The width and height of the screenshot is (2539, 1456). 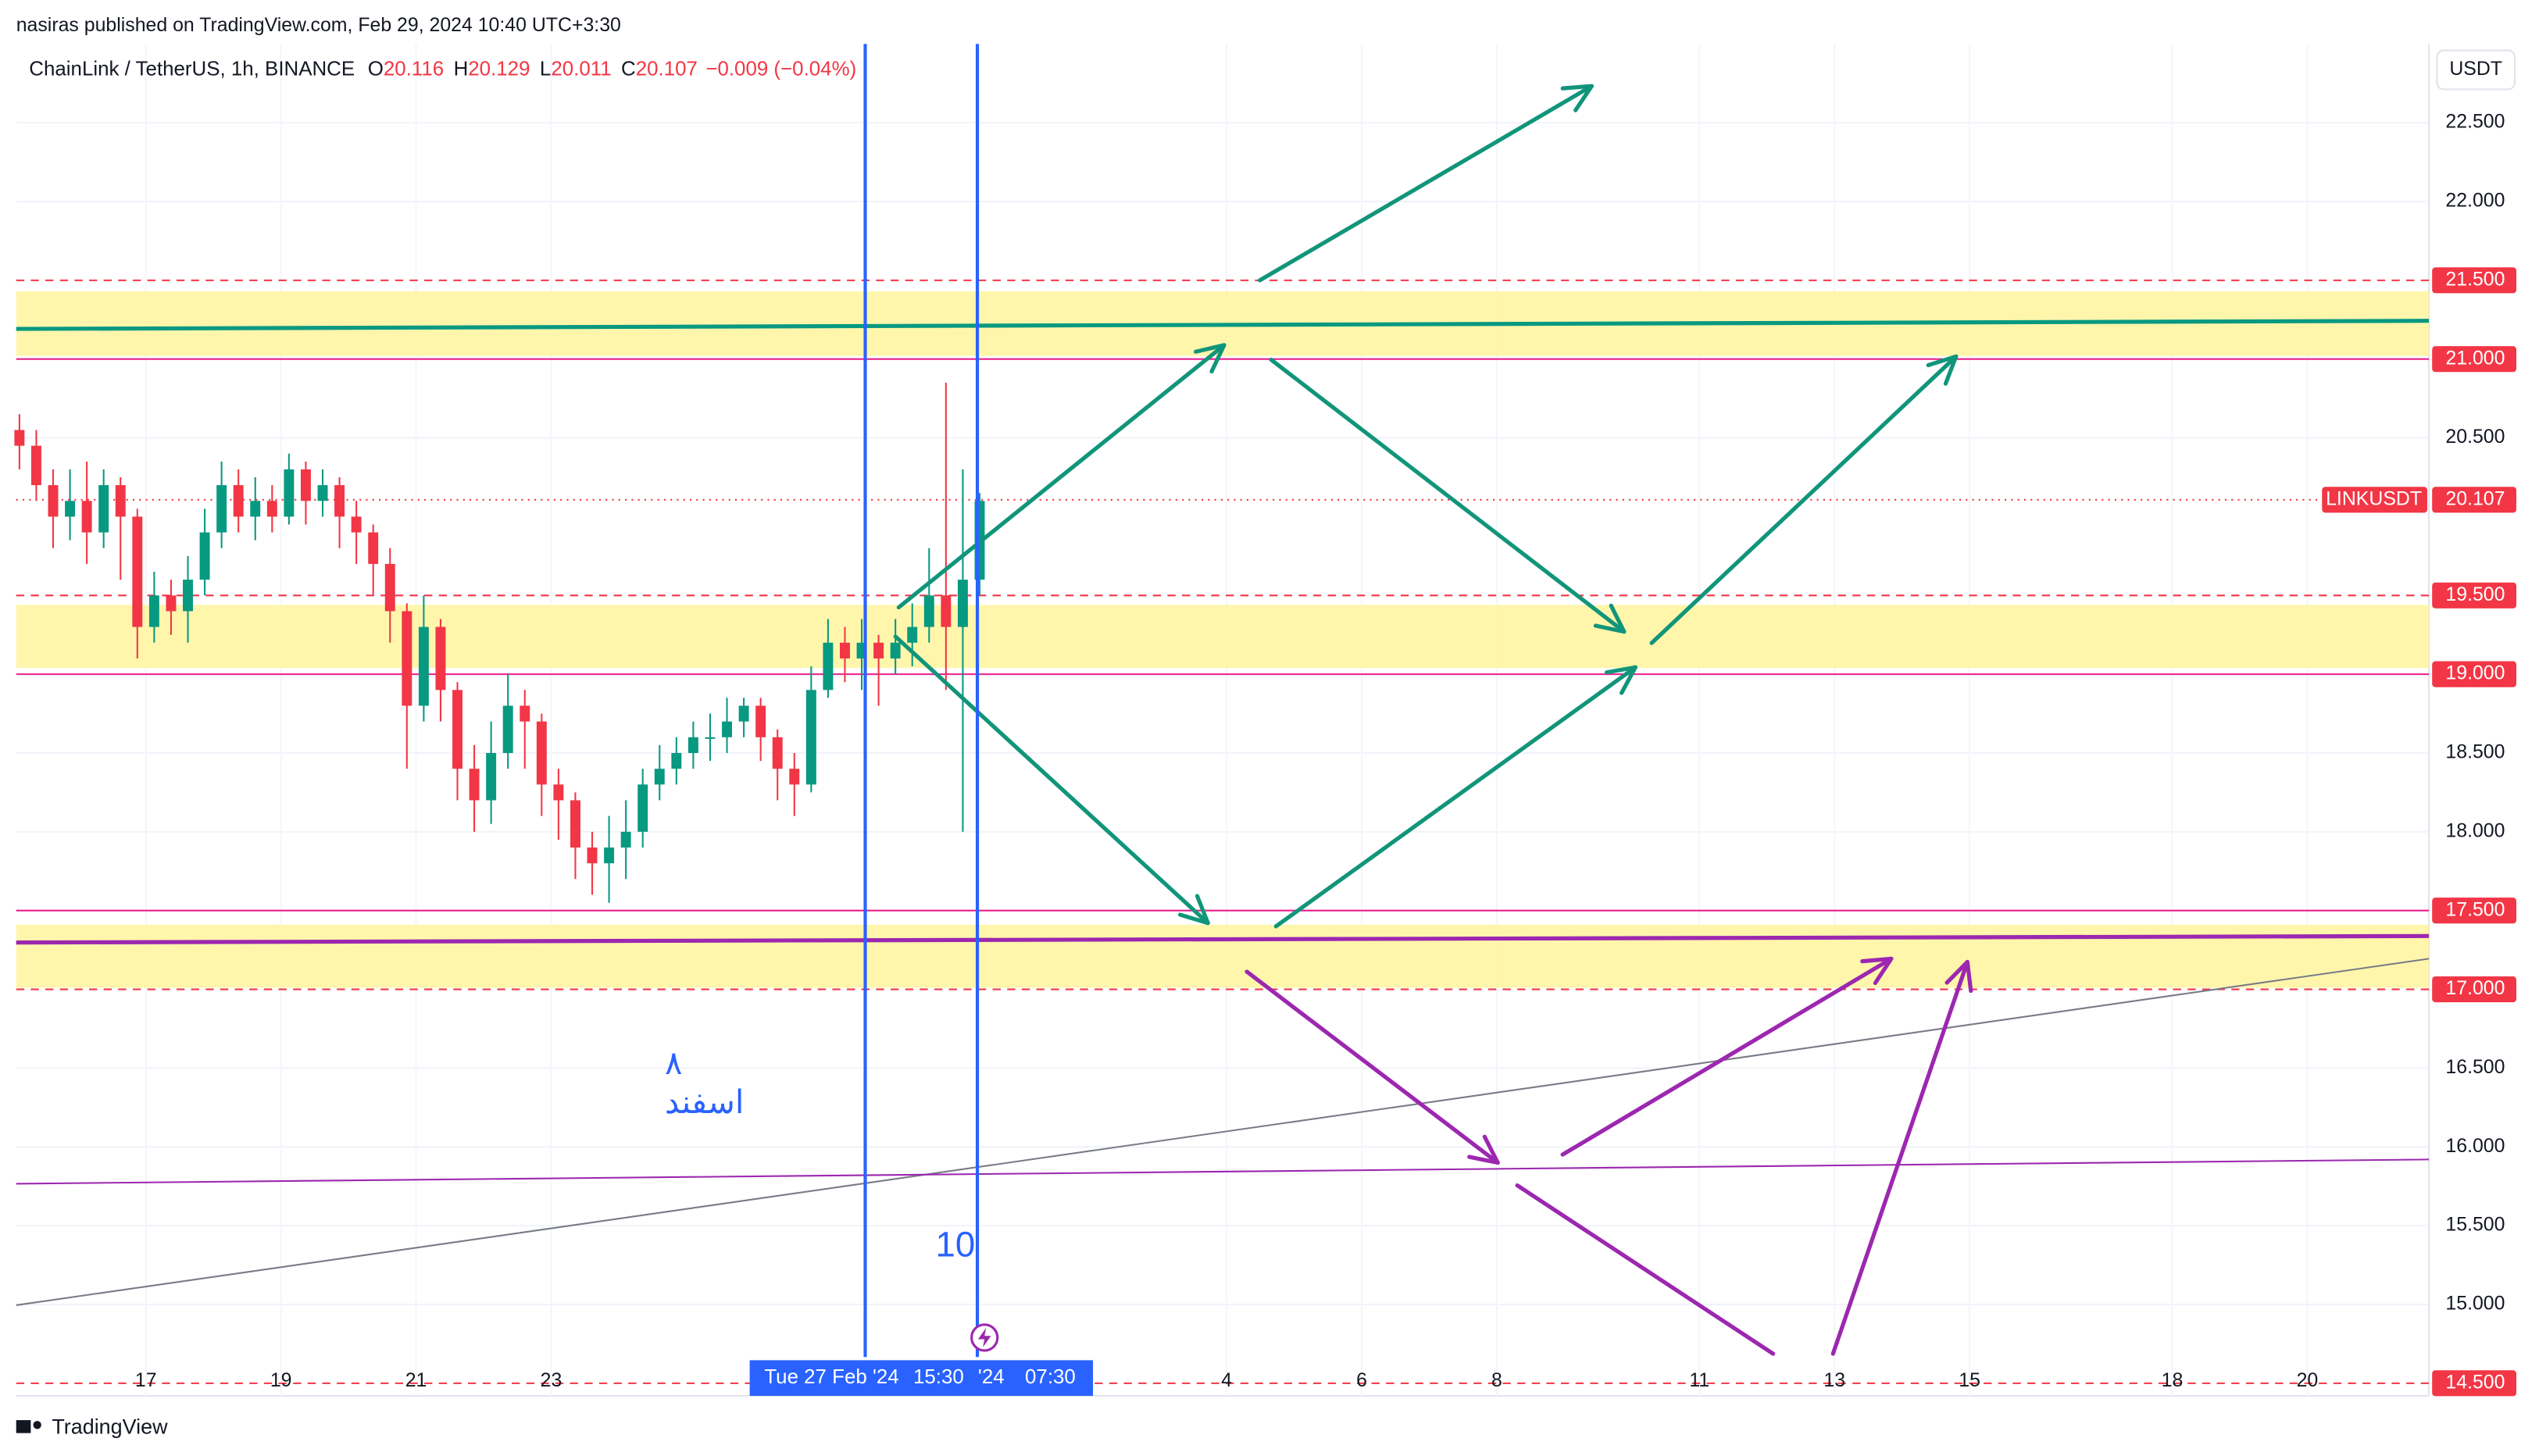 What do you see at coordinates (2475, 1225) in the screenshot?
I see `y-tick-label: 15.500` at bounding box center [2475, 1225].